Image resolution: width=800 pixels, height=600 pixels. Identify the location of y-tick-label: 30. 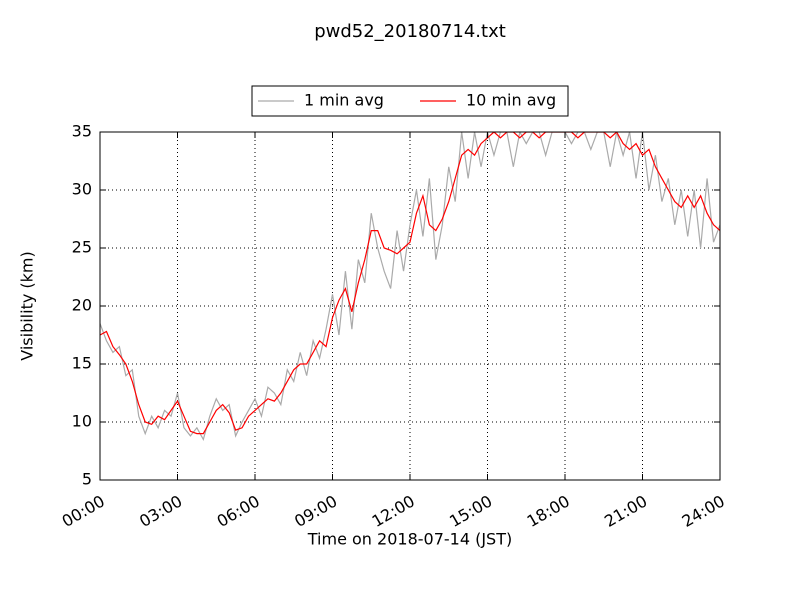
(82, 189).